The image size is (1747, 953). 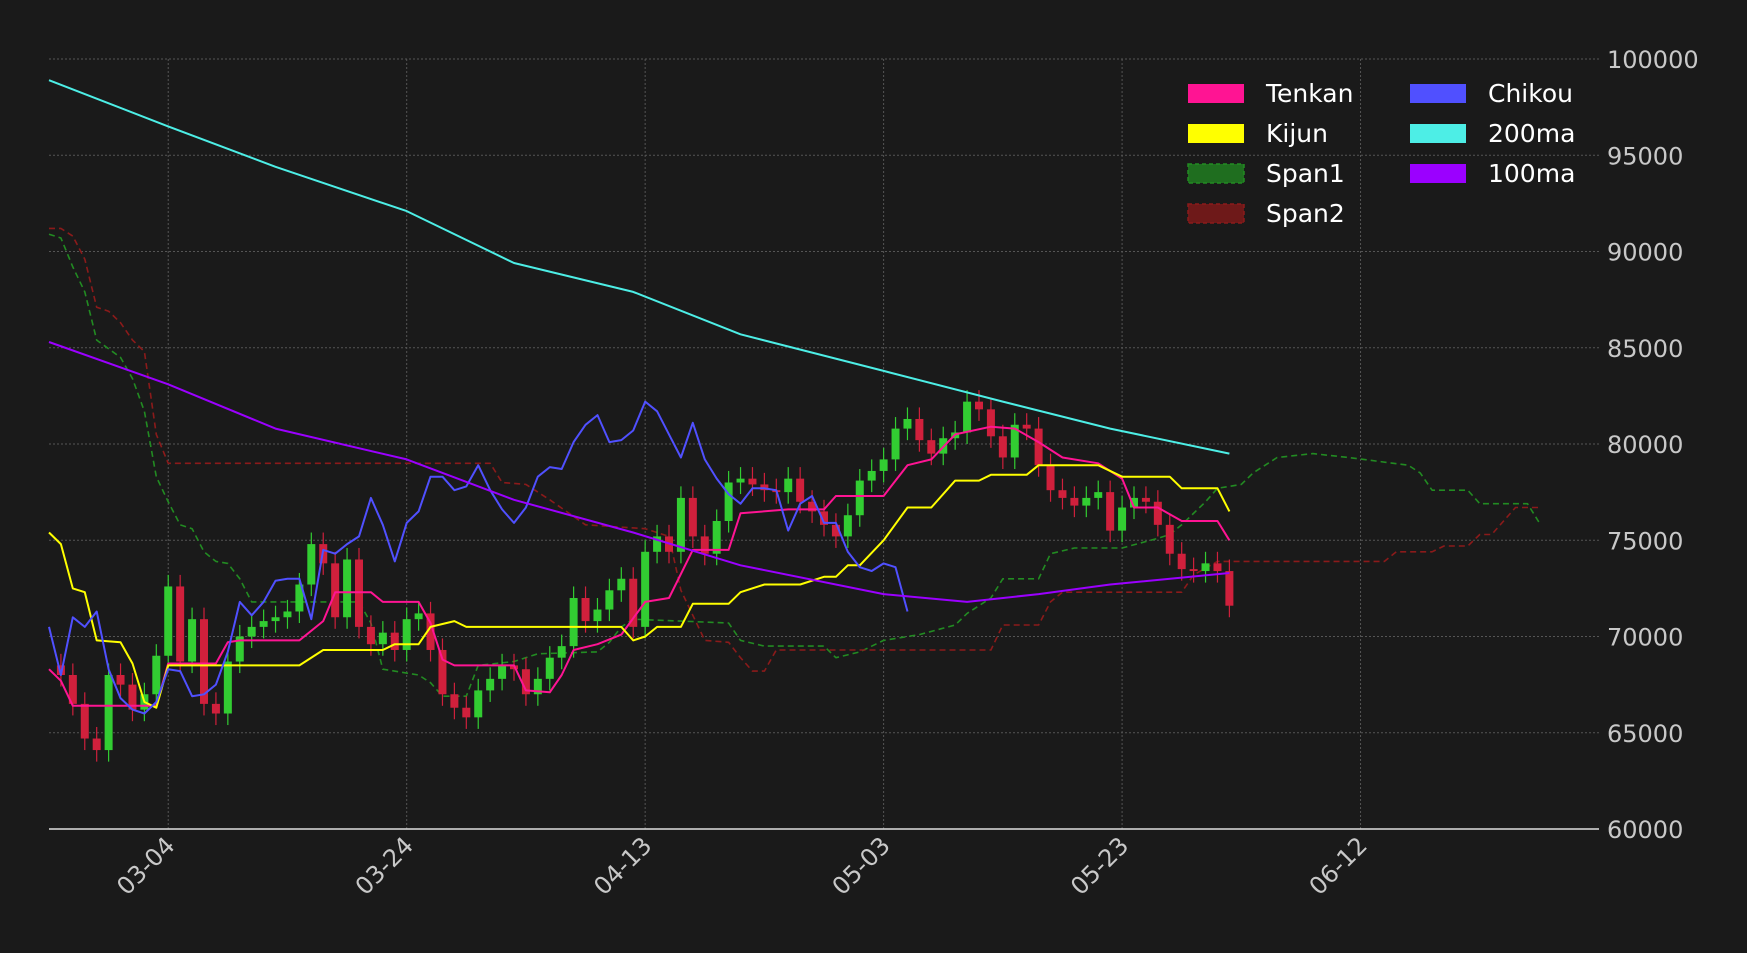 What do you see at coordinates (1645, 734) in the screenshot?
I see `y-tick-label: 65000` at bounding box center [1645, 734].